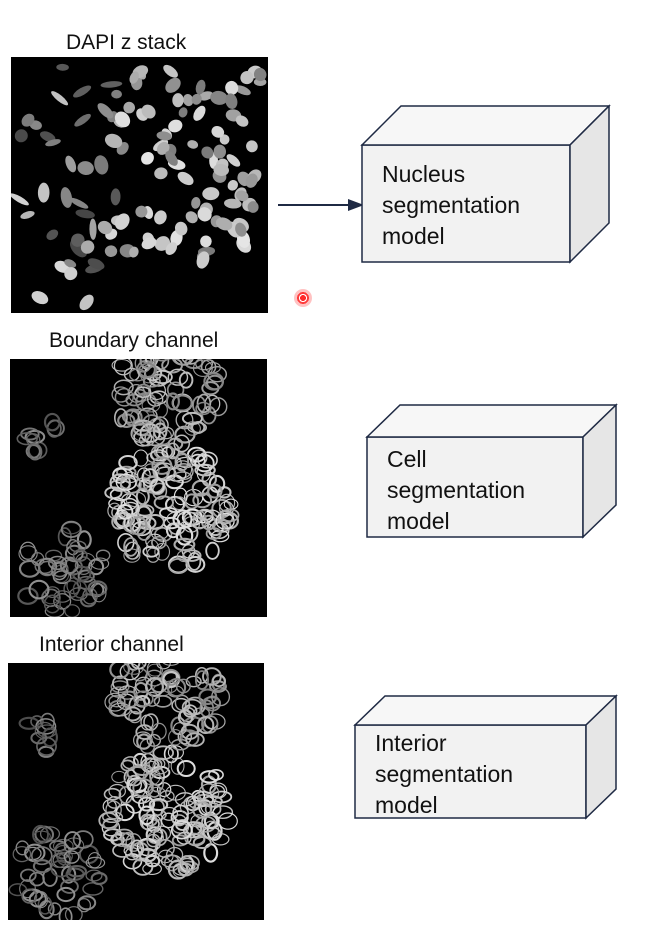  What do you see at coordinates (407, 459) in the screenshot?
I see `cell-model-line1: Cell` at bounding box center [407, 459].